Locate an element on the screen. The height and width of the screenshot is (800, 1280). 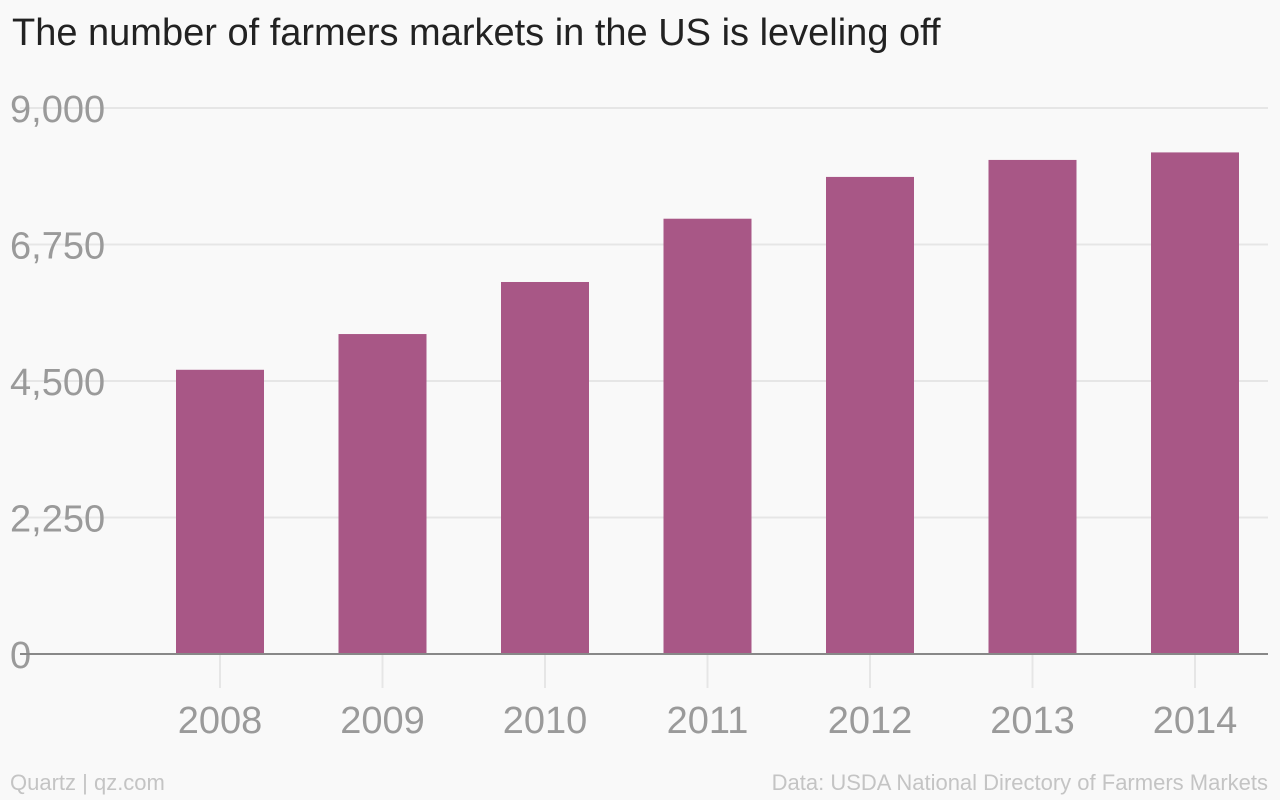
bar-2014 is located at coordinates (1195, 403).